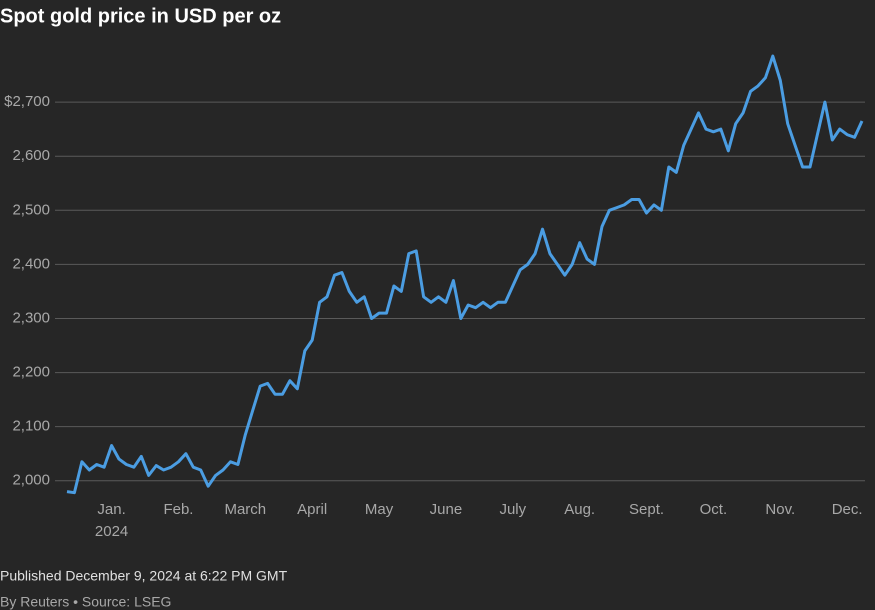 This screenshot has width=875, height=610. Describe the element at coordinates (178, 509) in the screenshot. I see `x-tick-label: Feb.` at that location.